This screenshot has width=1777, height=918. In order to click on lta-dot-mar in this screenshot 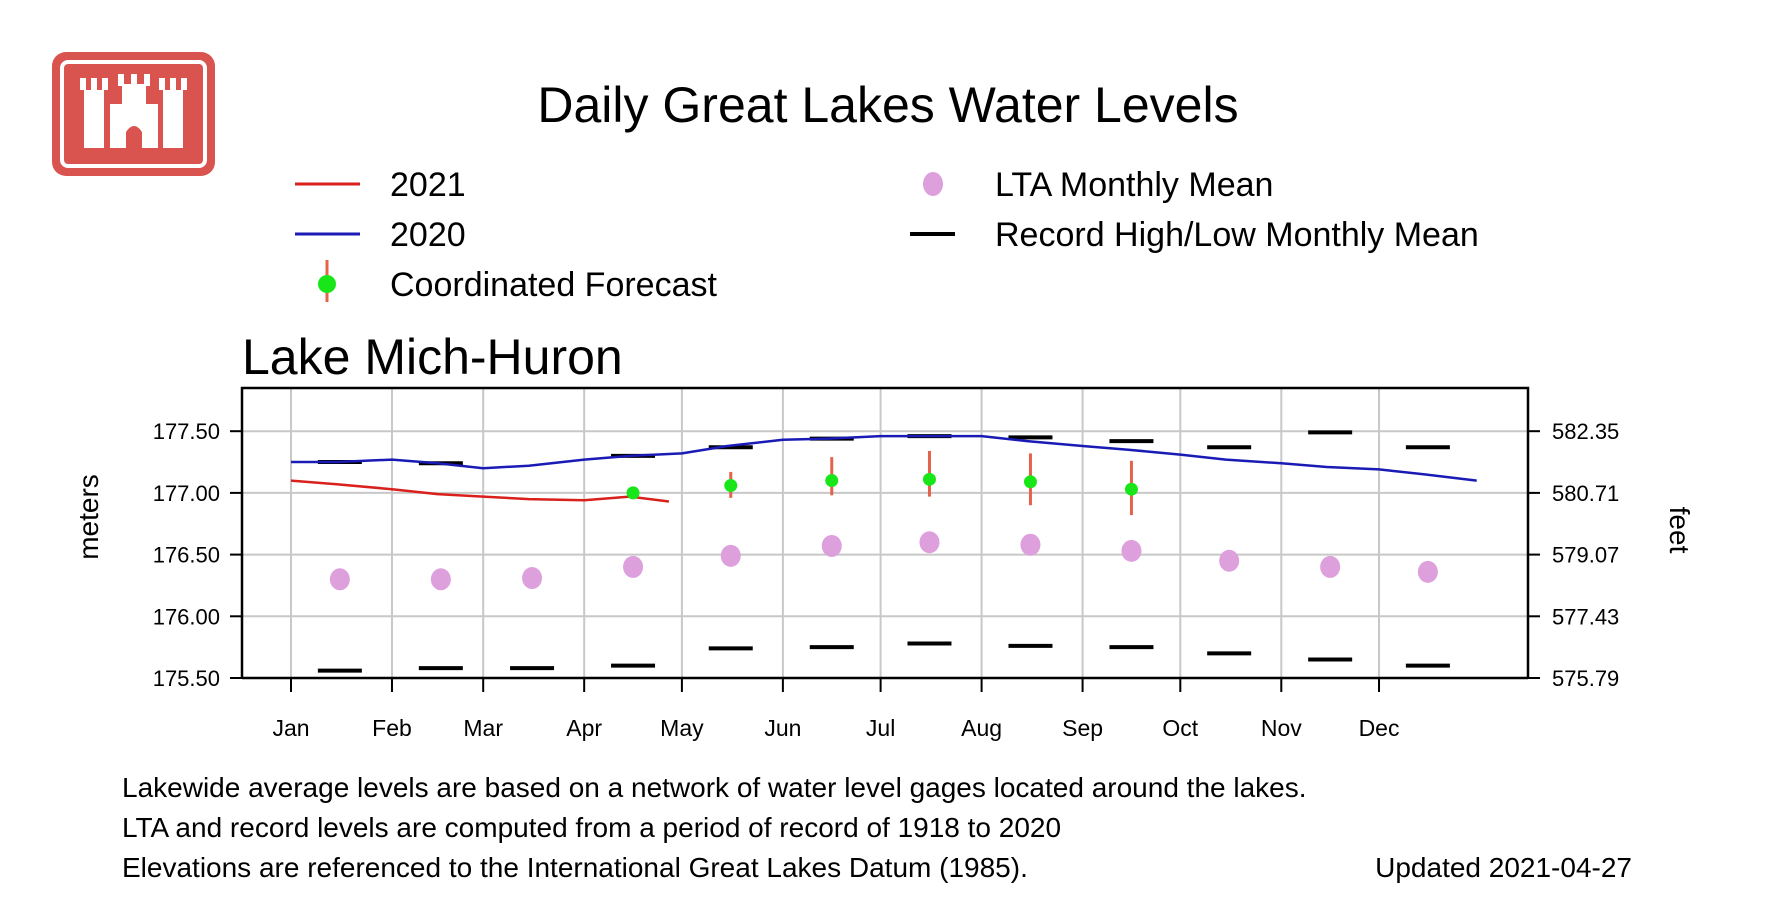, I will do `click(532, 578)`.